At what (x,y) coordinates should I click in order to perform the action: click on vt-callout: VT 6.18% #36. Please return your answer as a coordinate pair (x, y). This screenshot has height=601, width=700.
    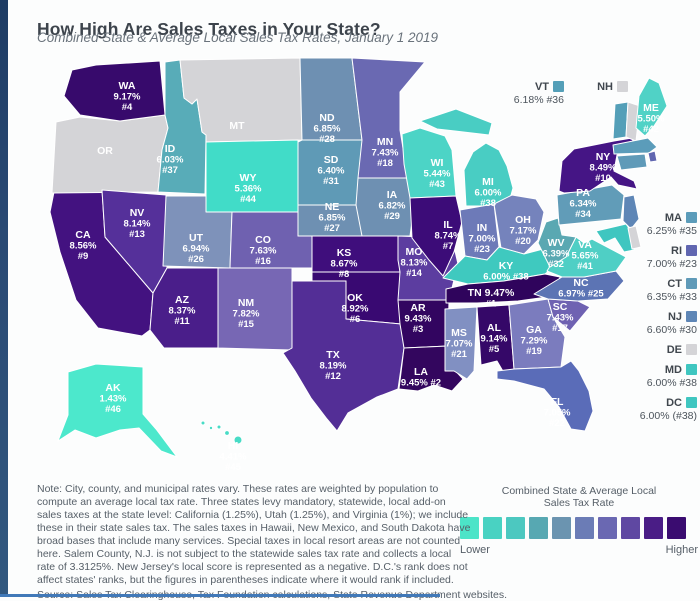
    Looking at the image, I should click on (528, 94).